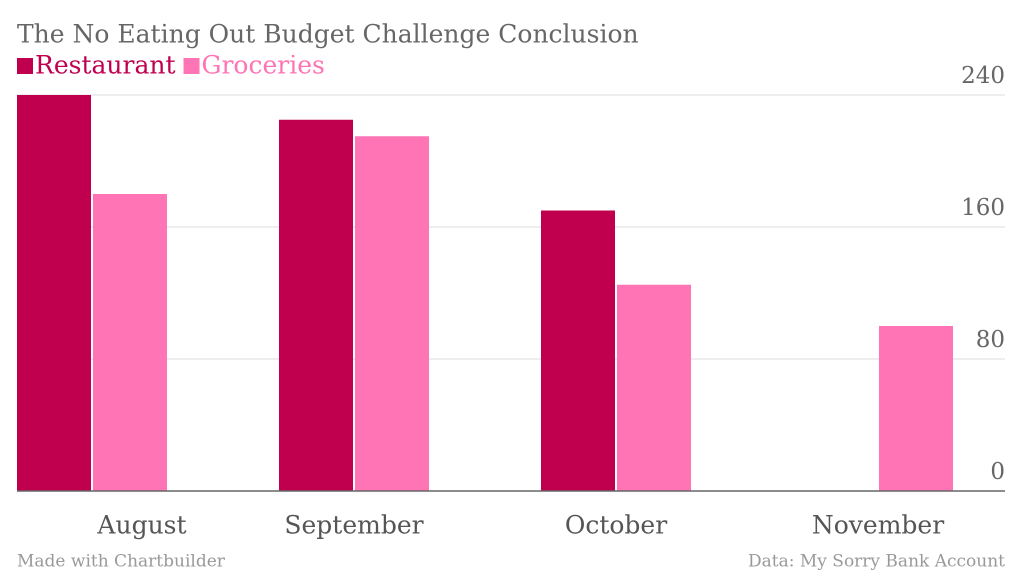 The height and width of the screenshot is (576, 1024). What do you see at coordinates (121, 562) in the screenshot?
I see `credit: Made with Chartbuilder` at bounding box center [121, 562].